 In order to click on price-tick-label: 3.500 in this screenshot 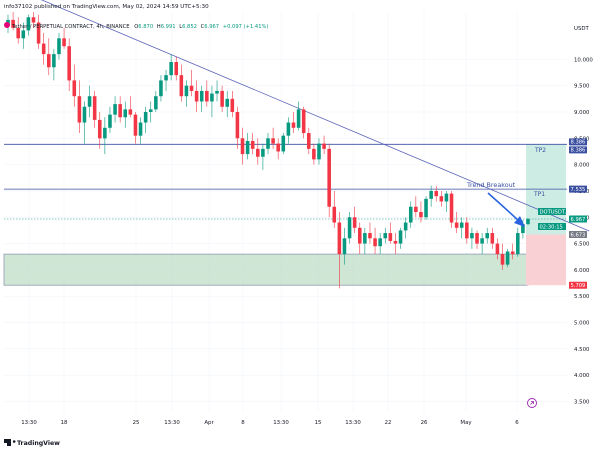, I will do `click(582, 402)`.